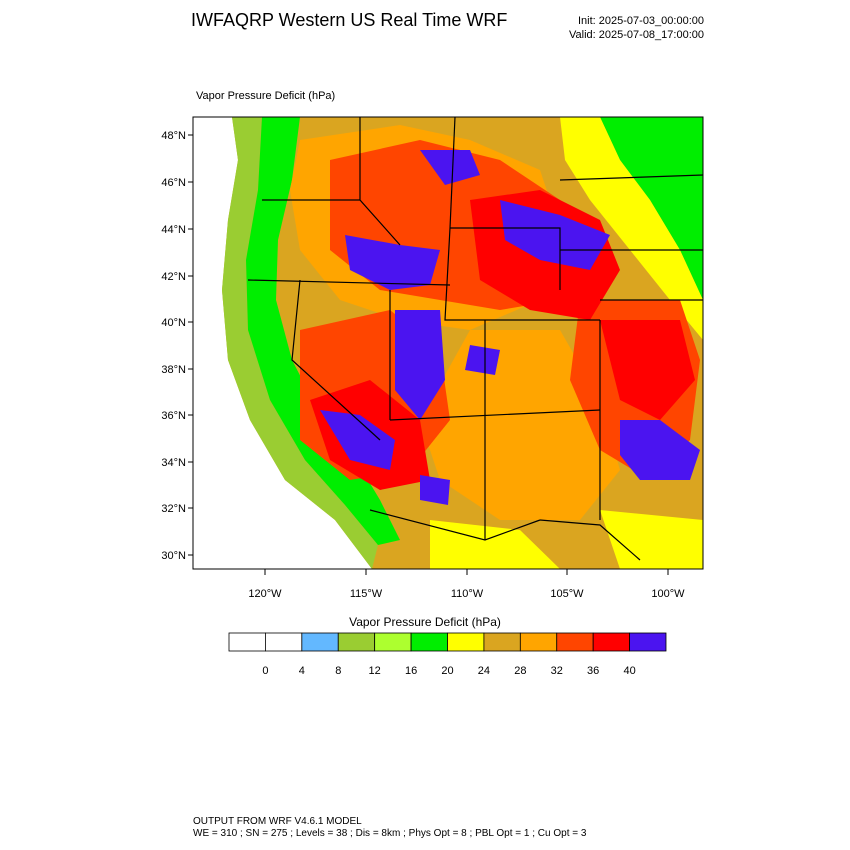 This screenshot has width=850, height=850. What do you see at coordinates (173, 323) in the screenshot?
I see `lat-tick-label: 40°N` at bounding box center [173, 323].